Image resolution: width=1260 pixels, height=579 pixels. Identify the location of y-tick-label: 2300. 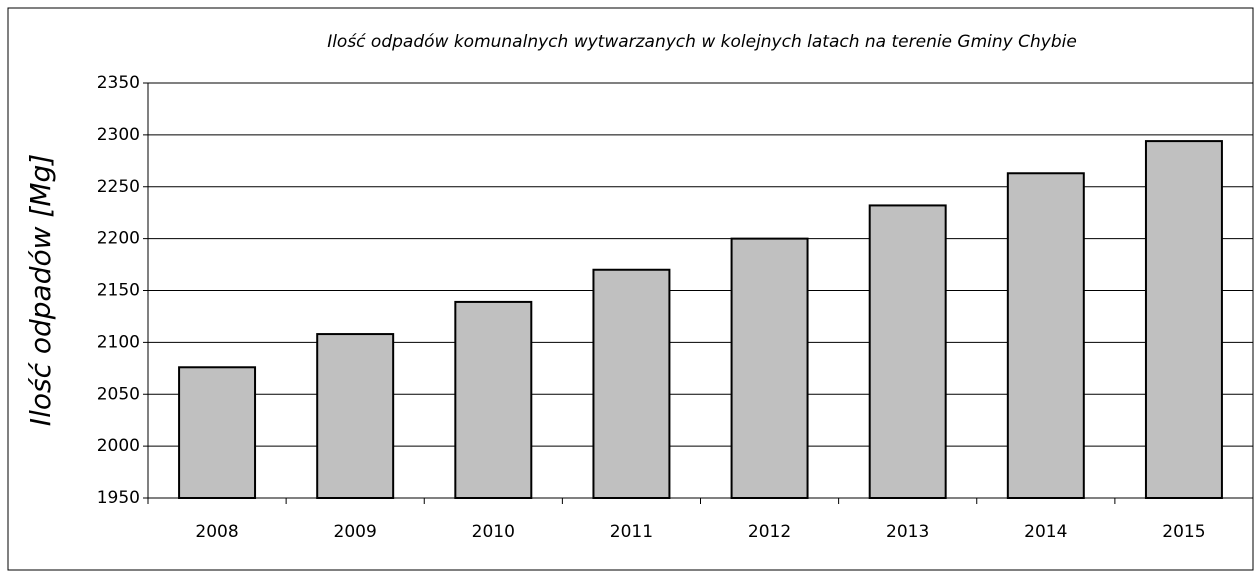
(118, 135).